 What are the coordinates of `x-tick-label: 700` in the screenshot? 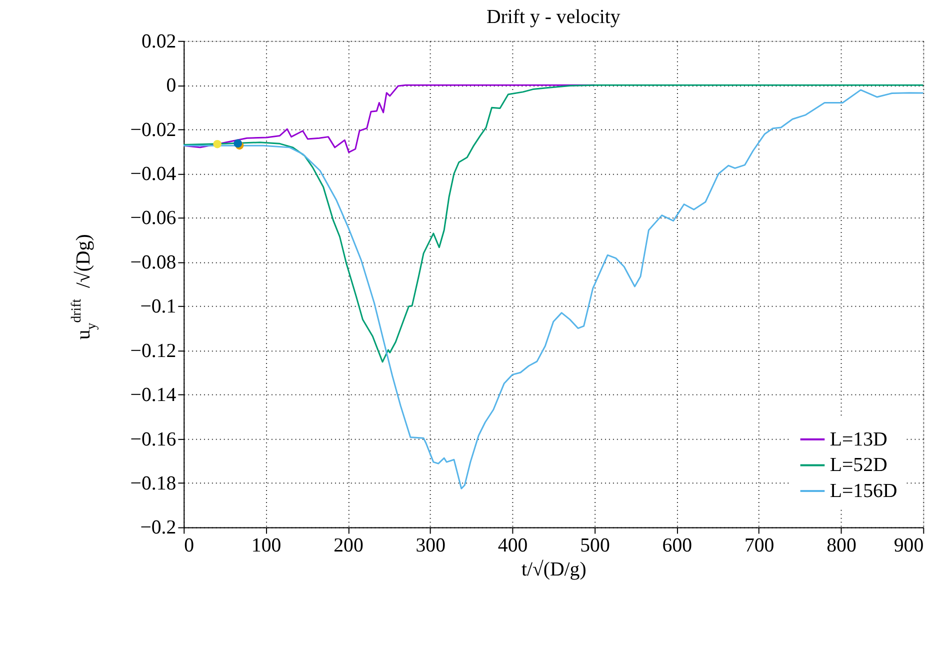 It's located at (759, 545).